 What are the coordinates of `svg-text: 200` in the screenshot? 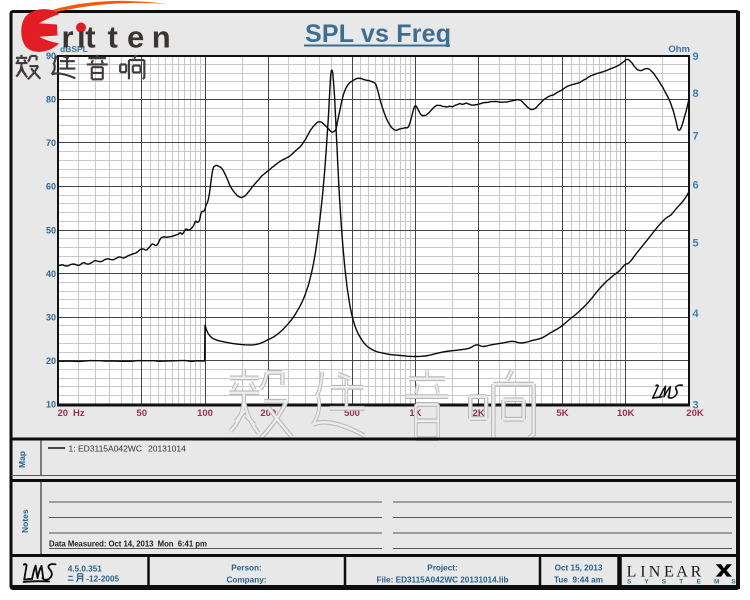 It's located at (268, 413).